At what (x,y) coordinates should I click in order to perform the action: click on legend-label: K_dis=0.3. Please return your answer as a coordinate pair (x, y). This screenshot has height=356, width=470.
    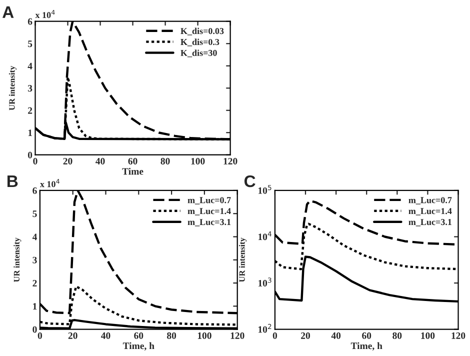
    Looking at the image, I should click on (200, 42).